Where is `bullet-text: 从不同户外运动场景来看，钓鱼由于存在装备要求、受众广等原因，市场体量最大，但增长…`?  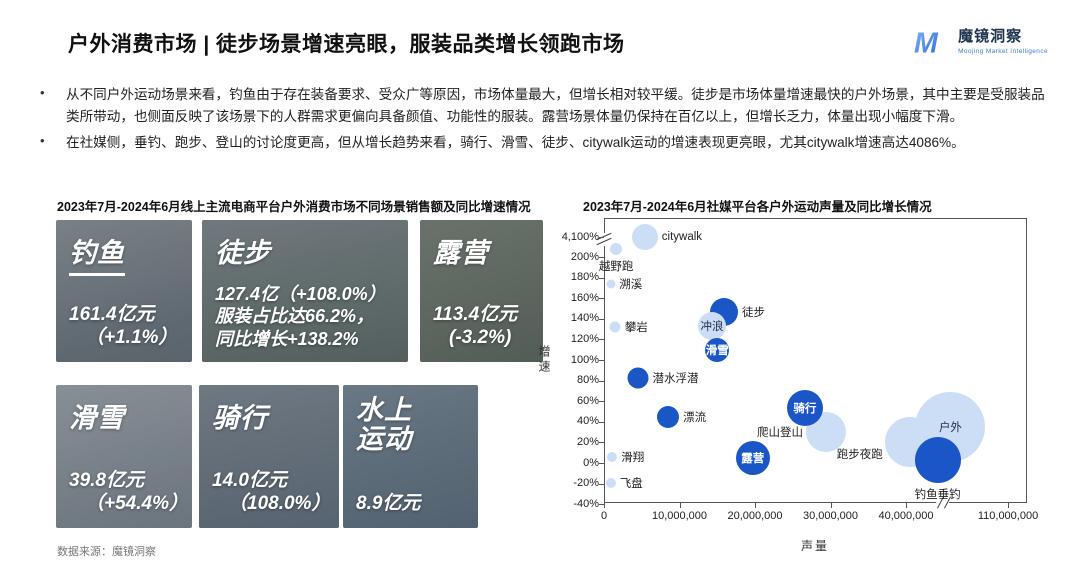 bullet-text: 从不同户外运动场景来看，钓鱼由于存在装备要求、受众广等原因，市场体量最大，但增长… is located at coordinates (555, 106).